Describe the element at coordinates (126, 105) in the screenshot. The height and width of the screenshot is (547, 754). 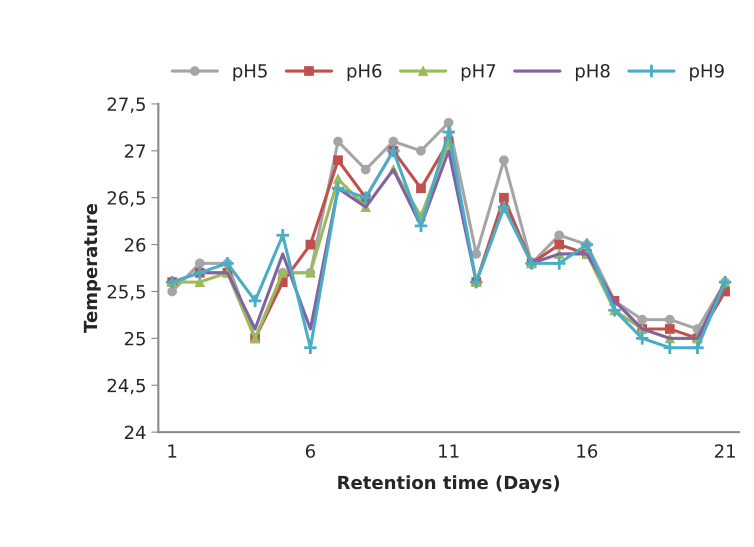
I see `y-tick-label: 27,5` at that location.